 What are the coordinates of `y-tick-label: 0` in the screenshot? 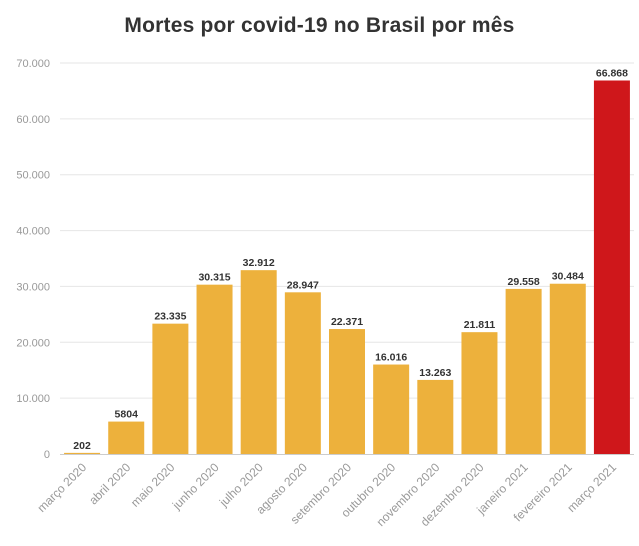 It's located at (47, 455).